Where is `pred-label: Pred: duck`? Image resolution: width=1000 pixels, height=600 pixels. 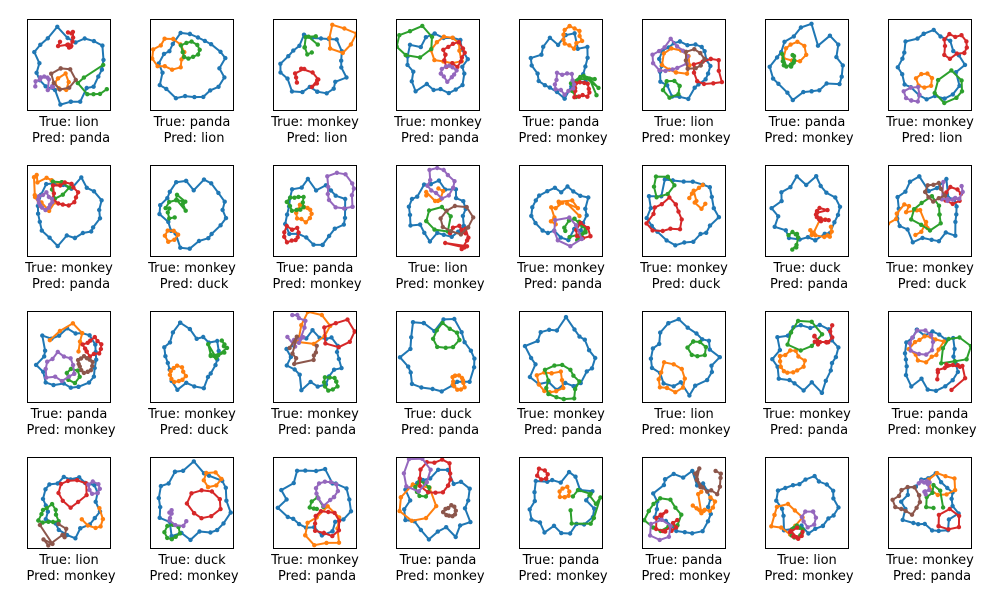
pred-label: Pred: duck is located at coordinates (930, 284).